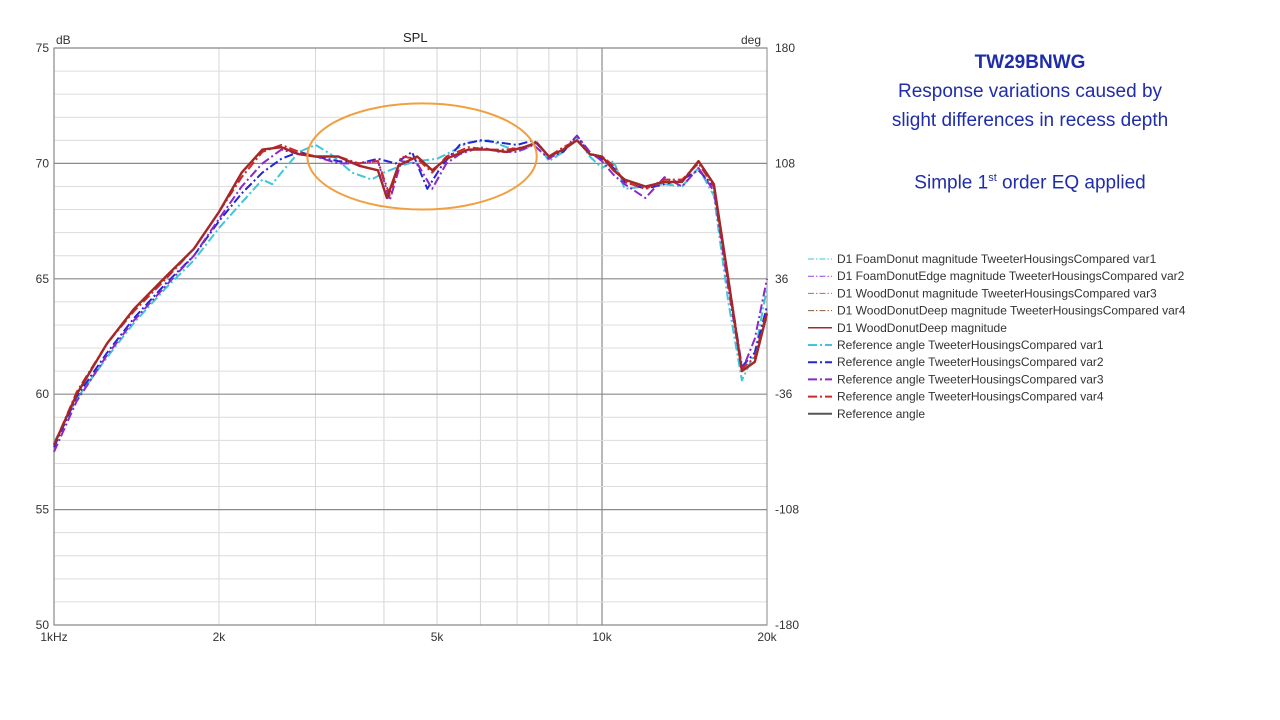 Image resolution: width=1280 pixels, height=720 pixels. Describe the element at coordinates (767, 637) in the screenshot. I see `x-tick-label: 20k` at that location.